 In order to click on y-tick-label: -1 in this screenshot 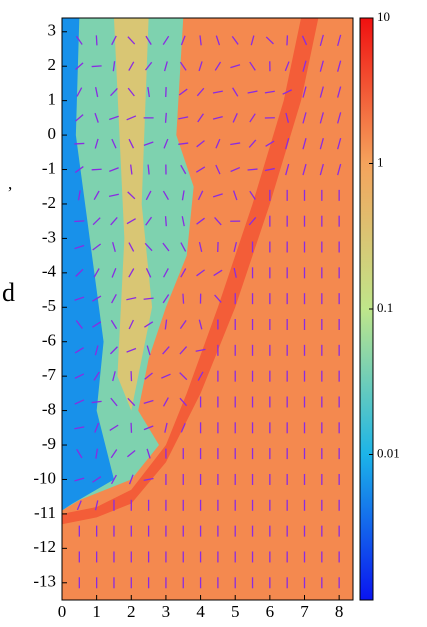, I will do `click(49, 167)`.